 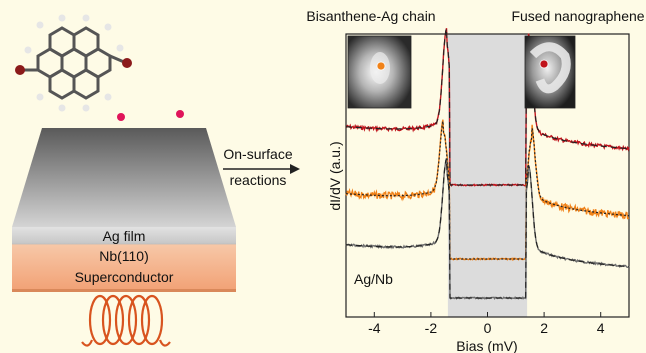 I want to click on x-tick-label: 4, so click(x=601, y=328).